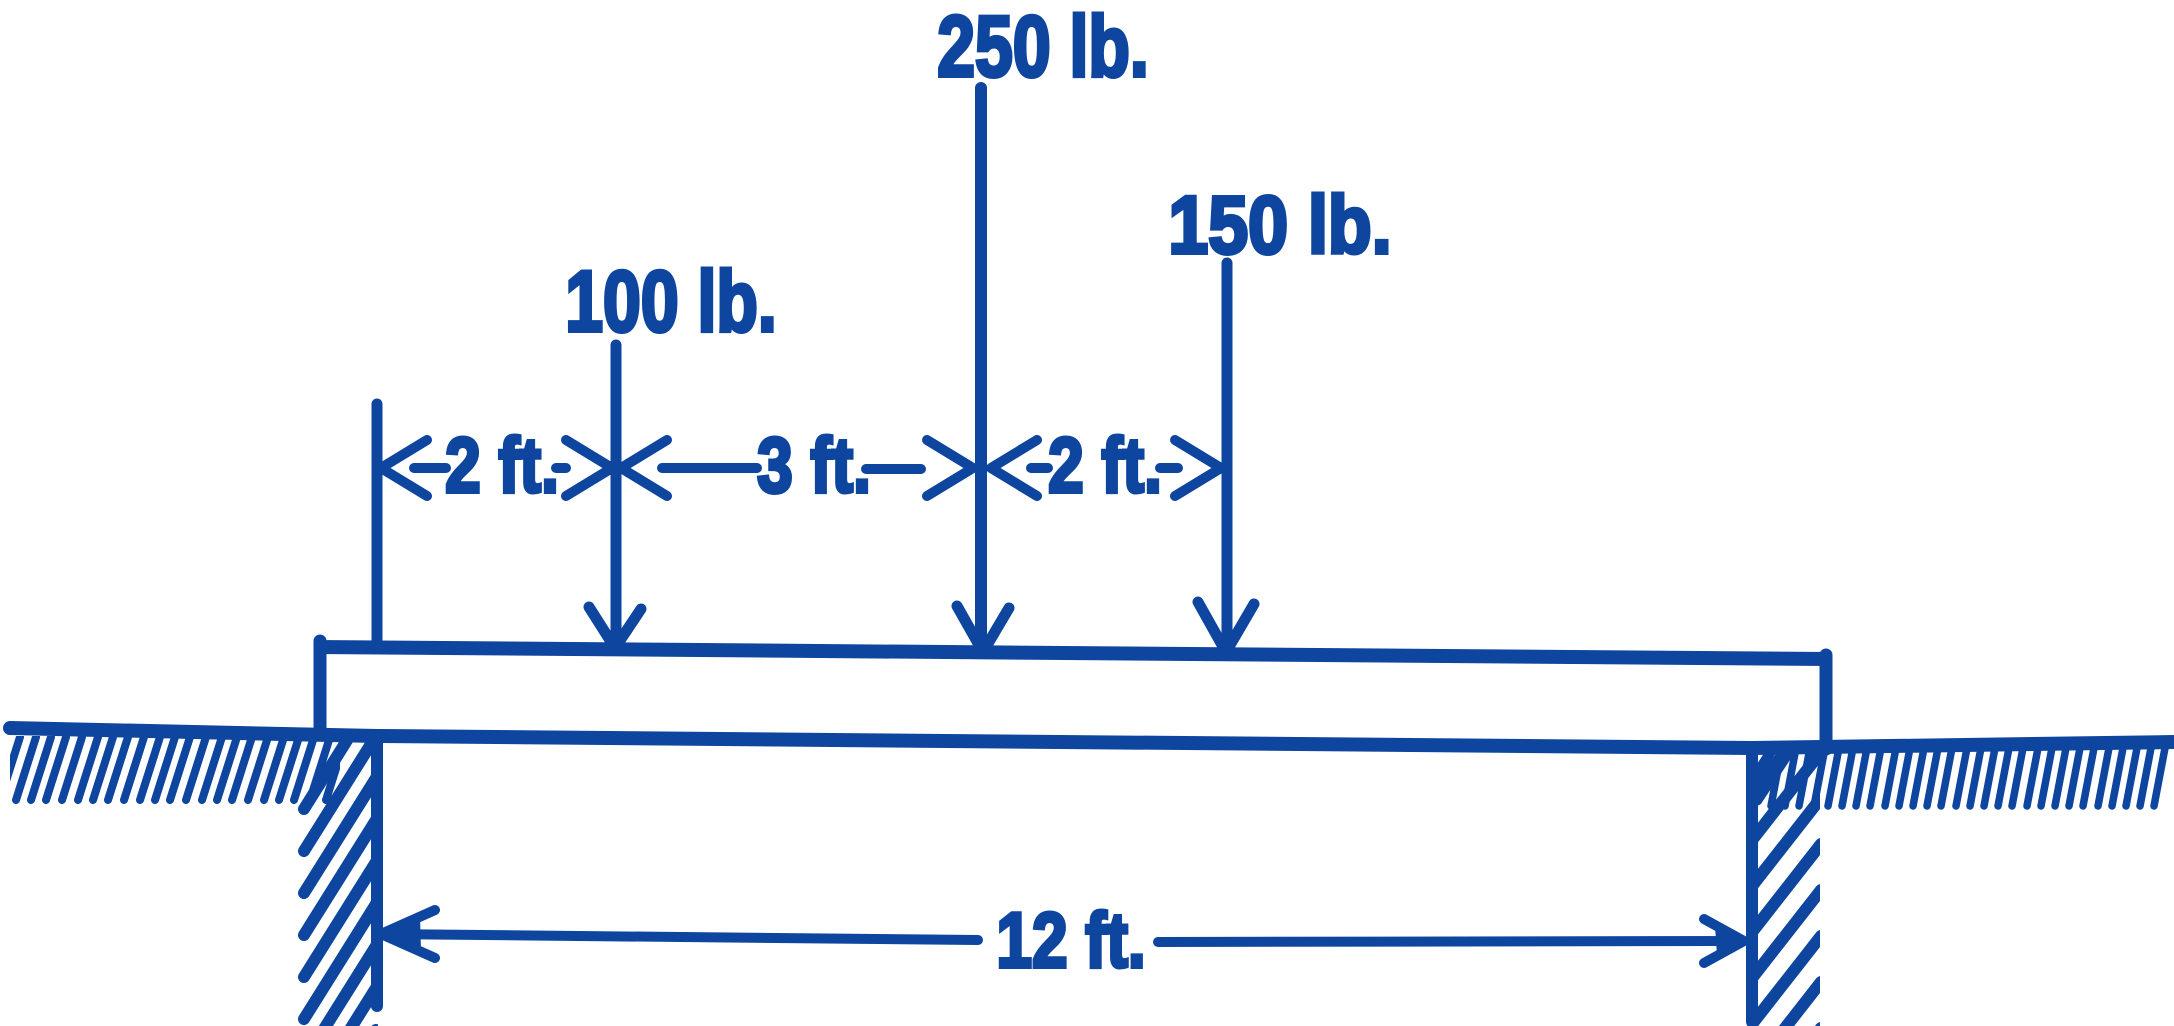 The width and height of the screenshot is (2174, 1026). I want to click on svg-text: 3 ft., so click(814, 465).